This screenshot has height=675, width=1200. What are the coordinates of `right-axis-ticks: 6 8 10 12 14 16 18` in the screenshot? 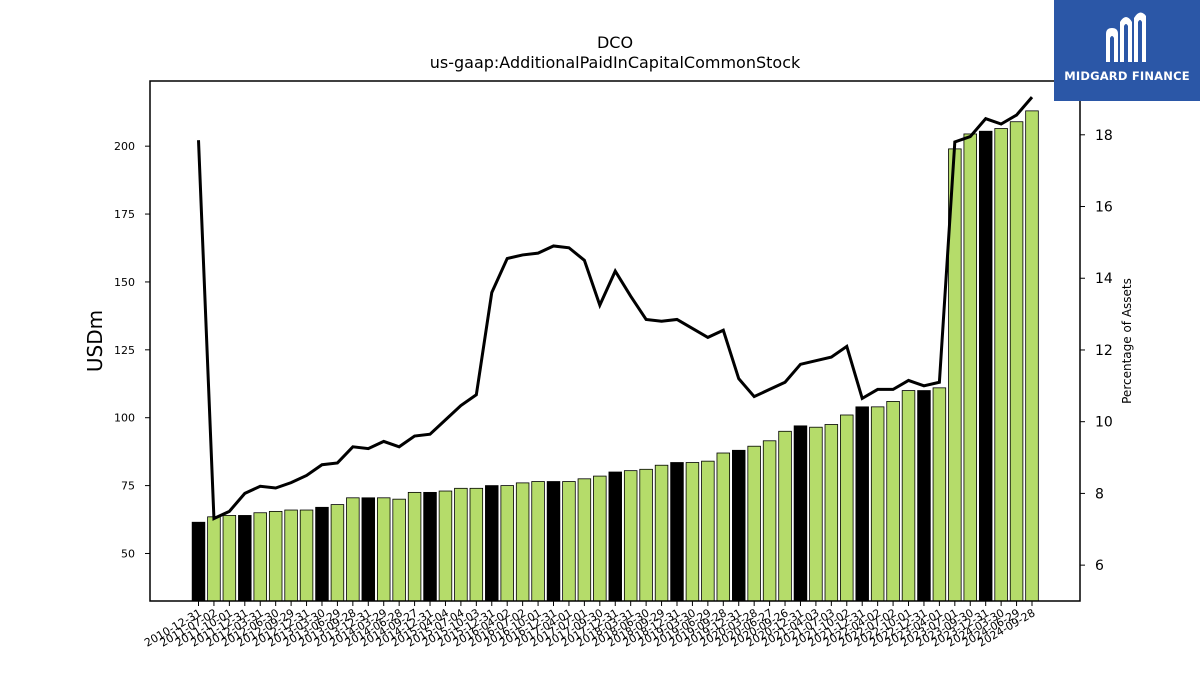 It's located at (1096, 351).